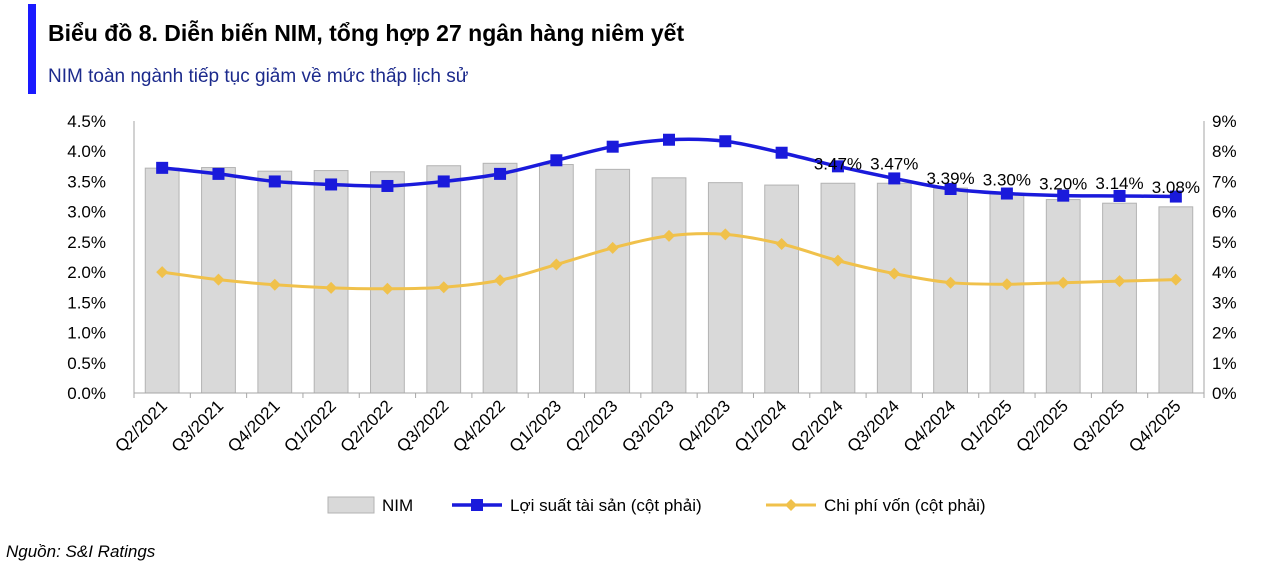 This screenshot has width=1280, height=572. Describe the element at coordinates (397, 505) in the screenshot. I see `legend-nim-label: NIM` at that location.